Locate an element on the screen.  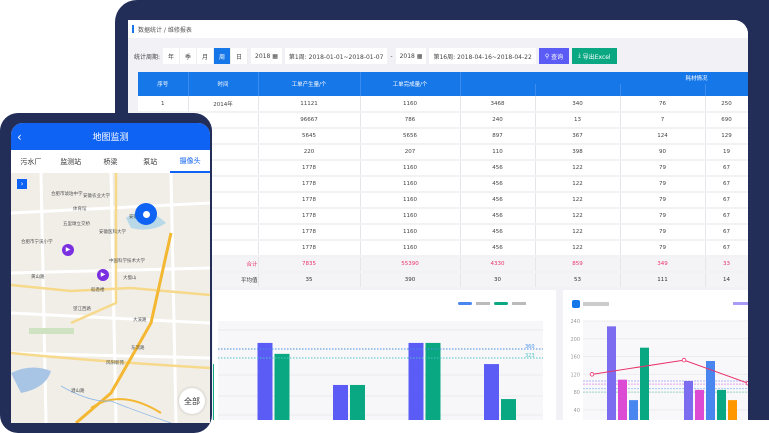
map-label: 合肥市琥珀中学 is located at coordinates (67, 194).